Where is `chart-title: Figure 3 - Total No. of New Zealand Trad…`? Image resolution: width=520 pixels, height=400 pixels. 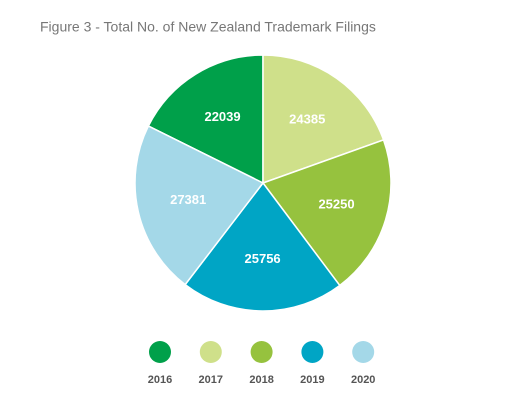 chart-title: Figure 3 - Total No. of New Zealand Trad… is located at coordinates (208, 27).